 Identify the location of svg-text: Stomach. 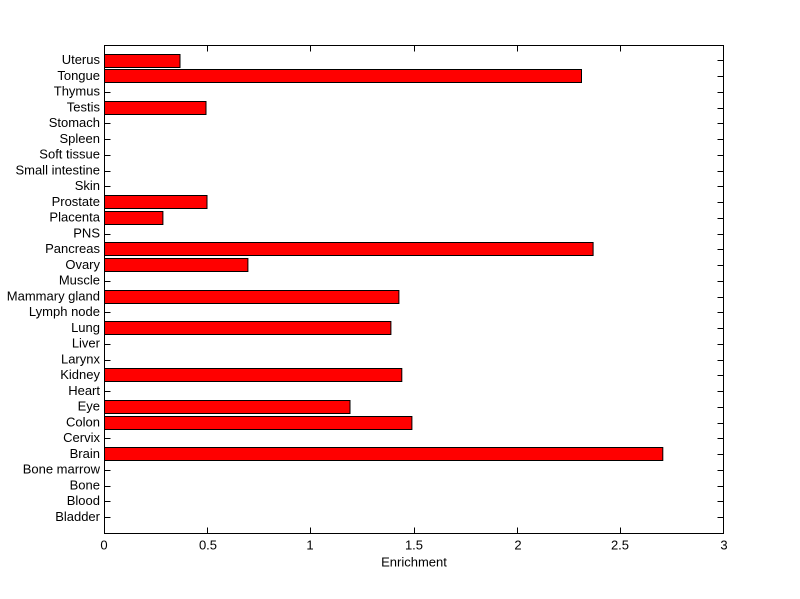
(74, 122).